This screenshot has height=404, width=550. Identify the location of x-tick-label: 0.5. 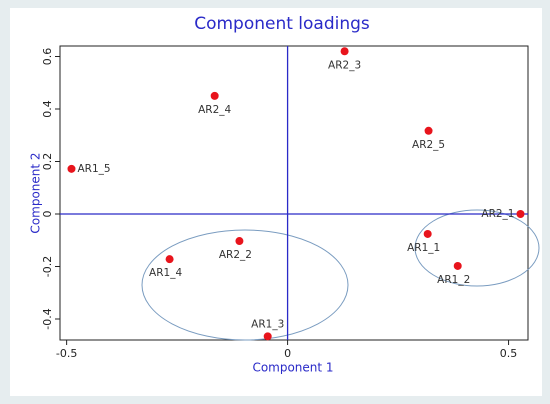
(509, 353).